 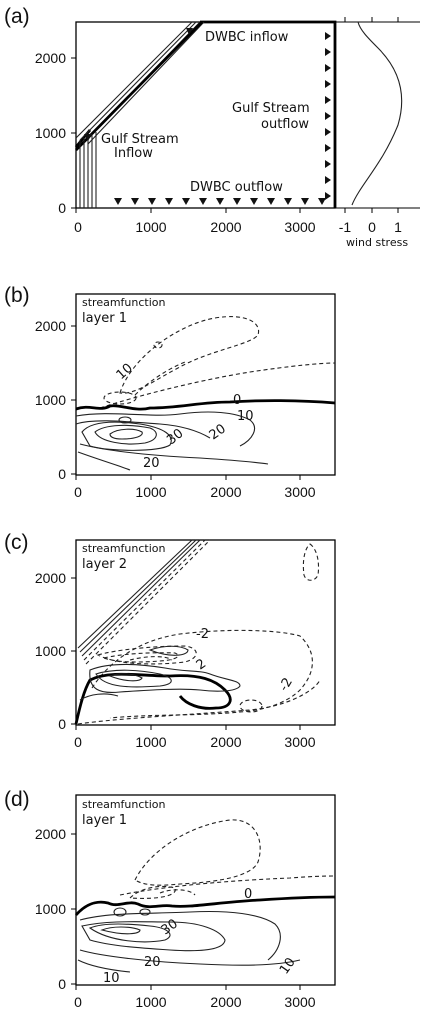 What do you see at coordinates (220, 201) in the screenshot?
I see `dwbc-outflow-arrows` at bounding box center [220, 201].